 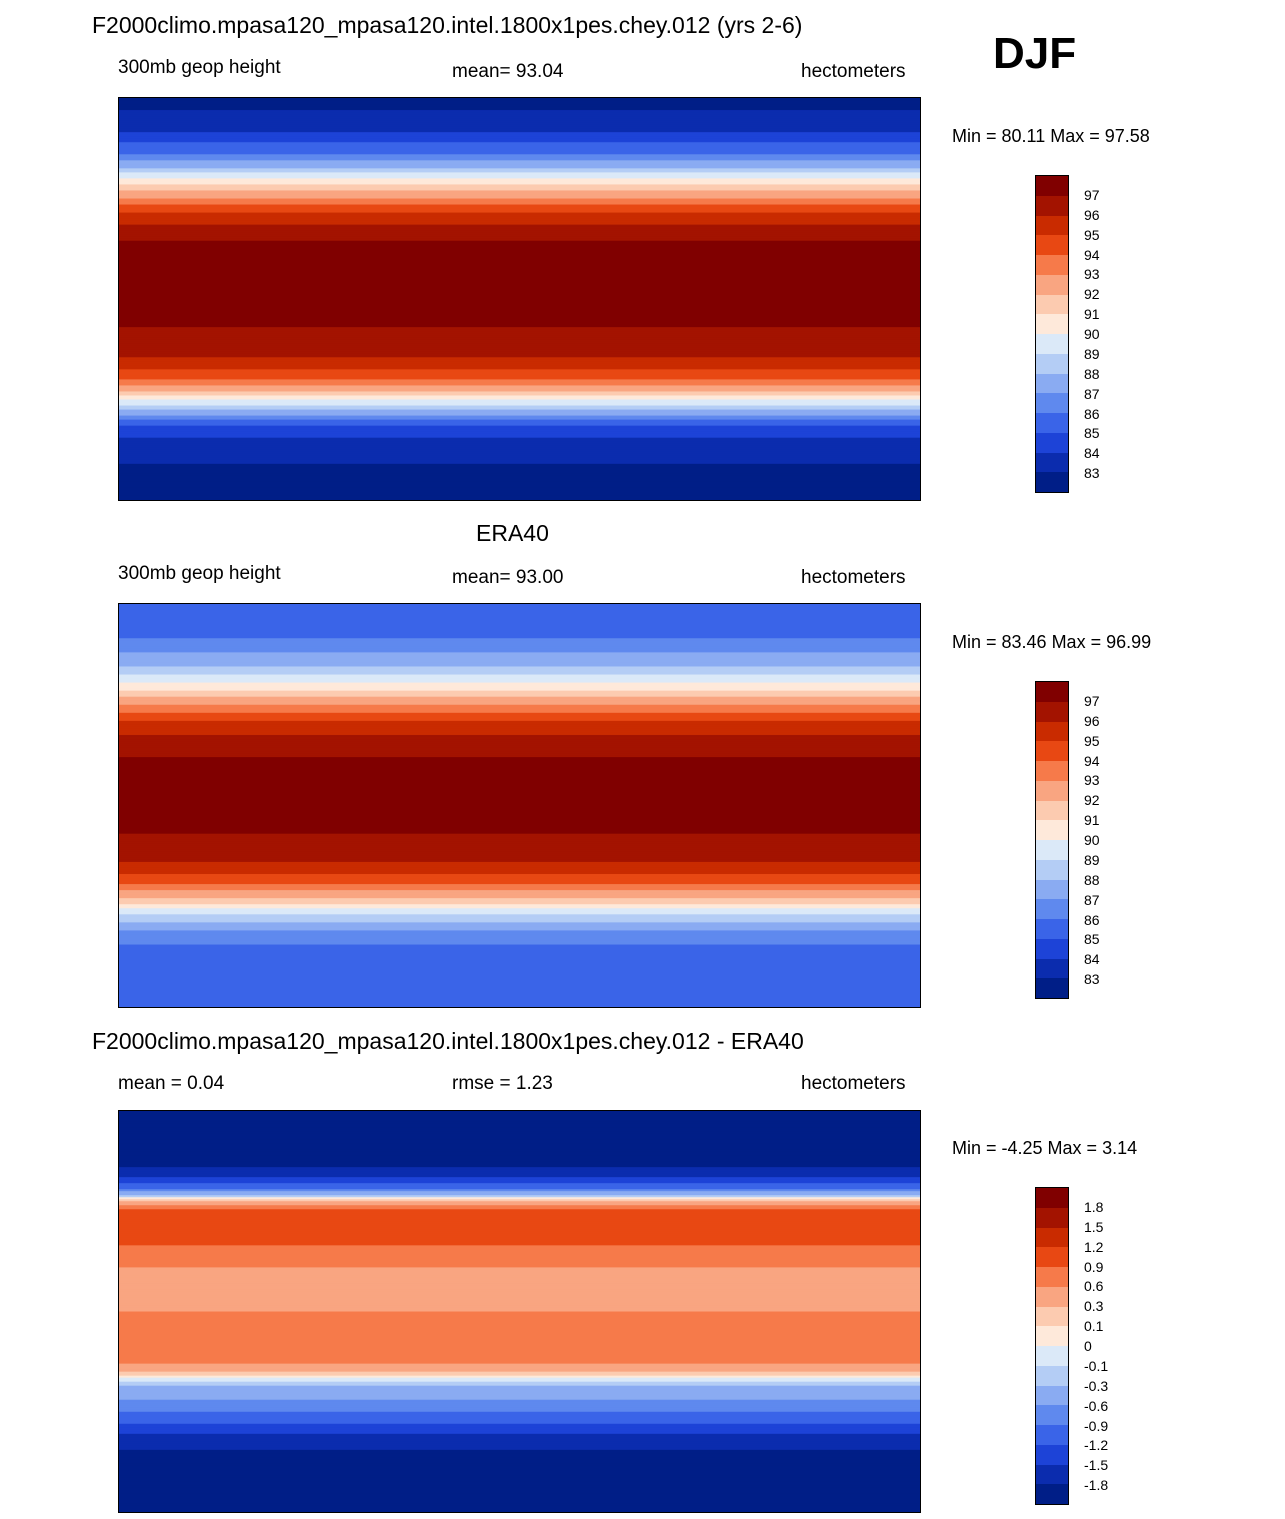 I want to click on panel-3-colorbar, so click(x=1052, y=1346).